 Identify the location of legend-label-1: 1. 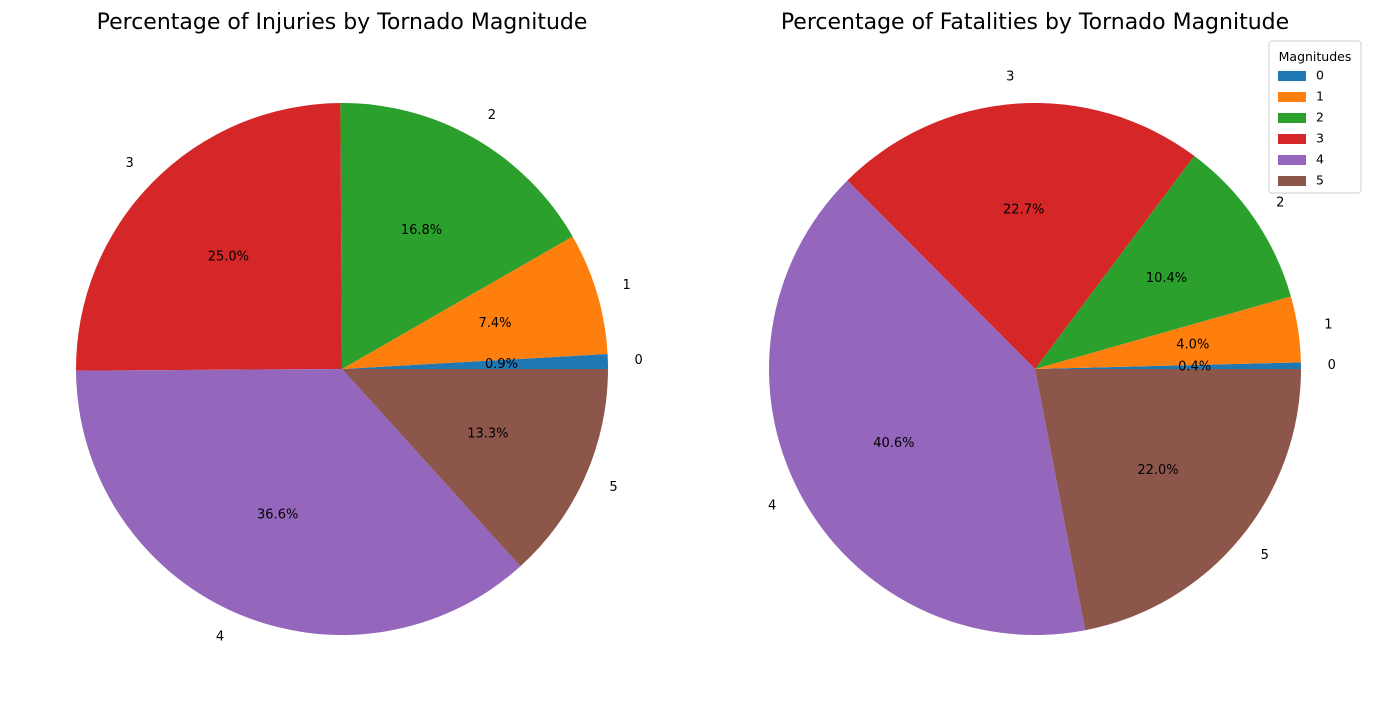
(1320, 96).